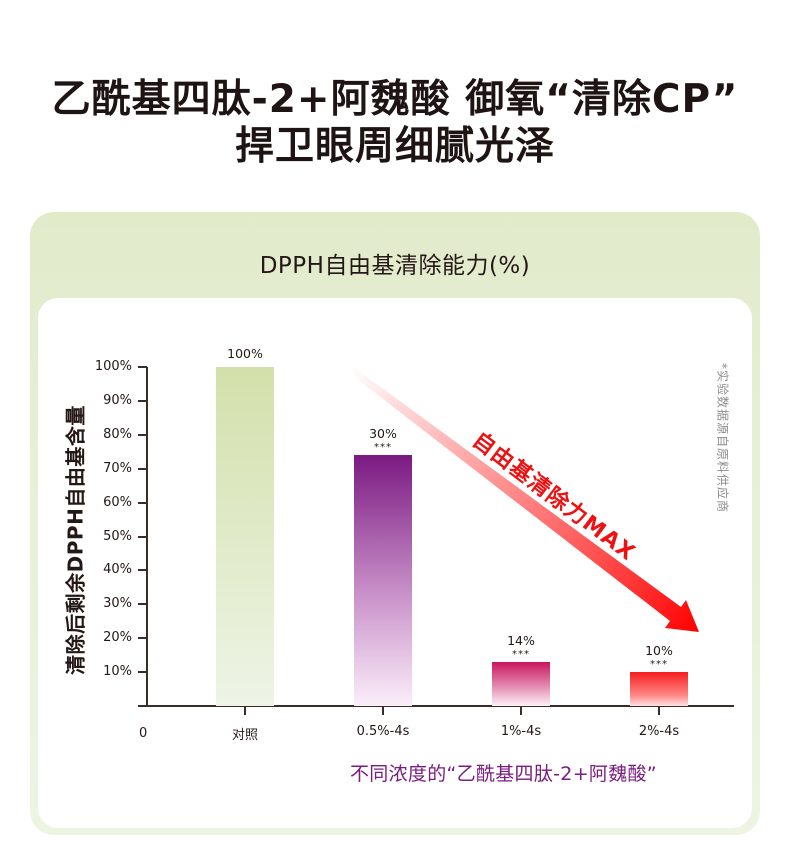 The height and width of the screenshot is (864, 790). I want to click on bar-value-label: 30%, so click(383, 434).